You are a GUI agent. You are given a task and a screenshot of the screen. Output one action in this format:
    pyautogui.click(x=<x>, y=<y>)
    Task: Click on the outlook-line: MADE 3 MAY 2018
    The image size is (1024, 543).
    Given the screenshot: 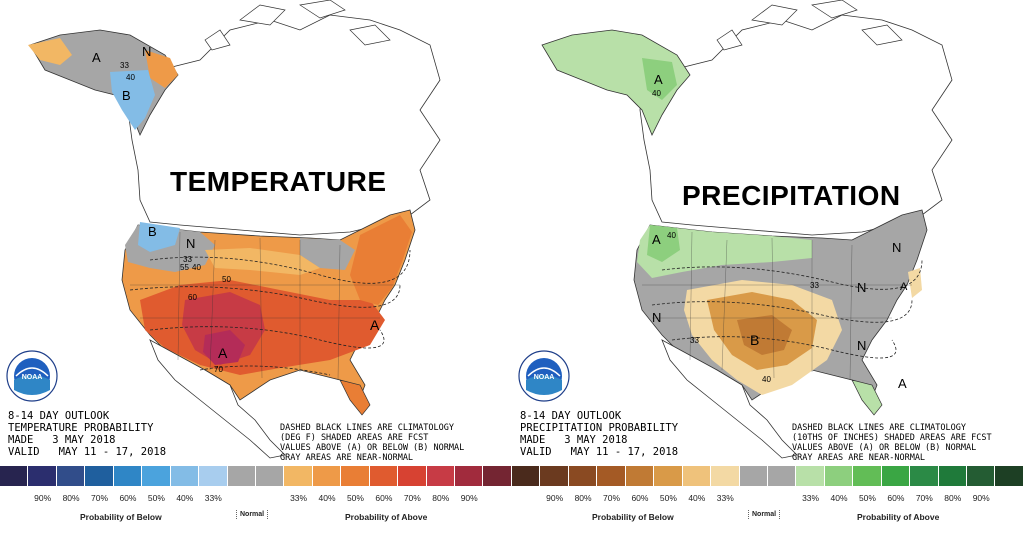 What is the action you would take?
    pyautogui.click(x=574, y=440)
    